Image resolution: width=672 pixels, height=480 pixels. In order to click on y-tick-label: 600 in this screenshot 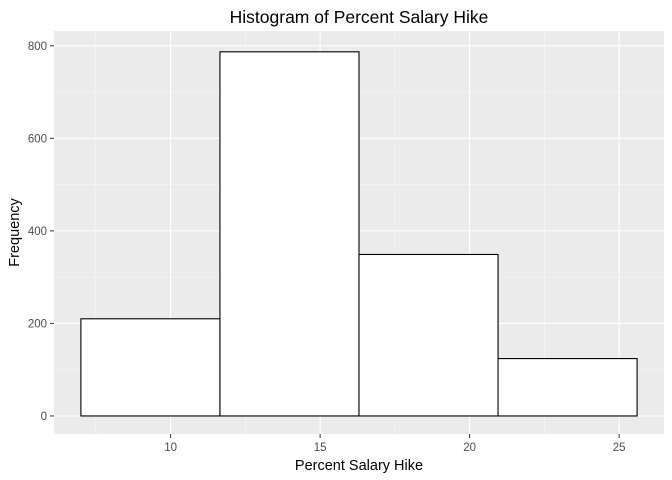, I will do `click(37, 139)`.